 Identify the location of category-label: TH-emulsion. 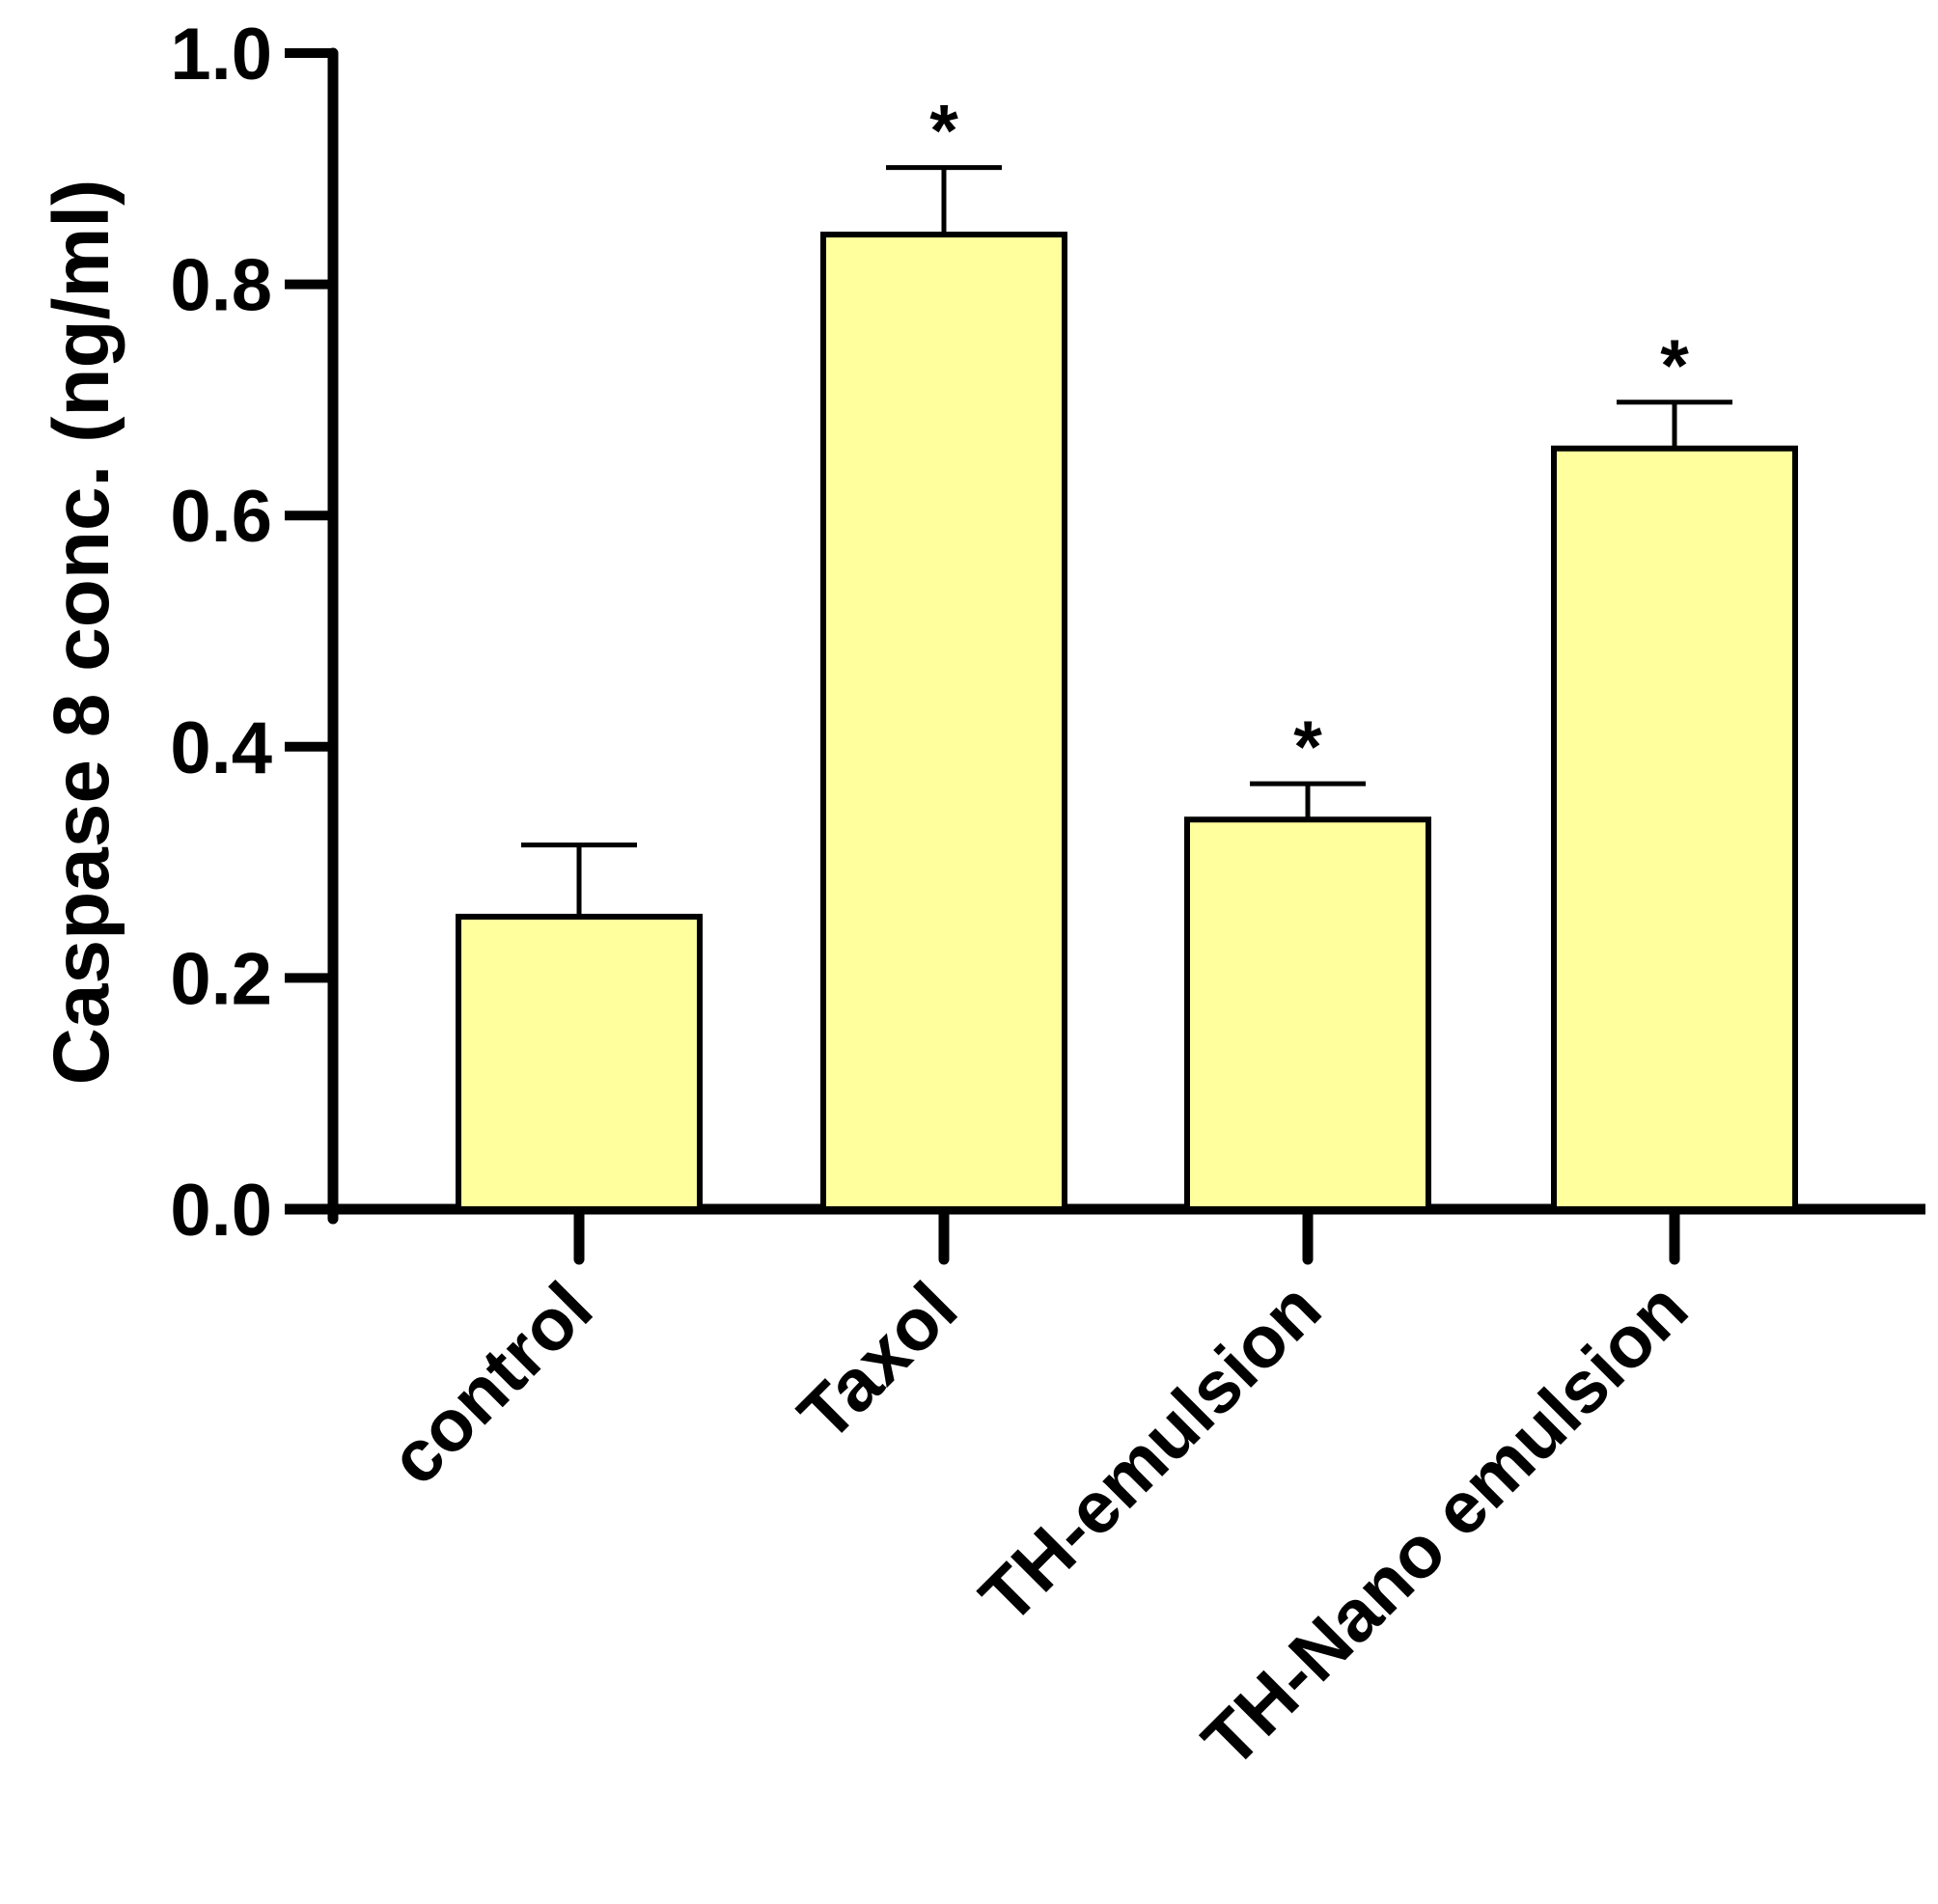
(1150, 1454).